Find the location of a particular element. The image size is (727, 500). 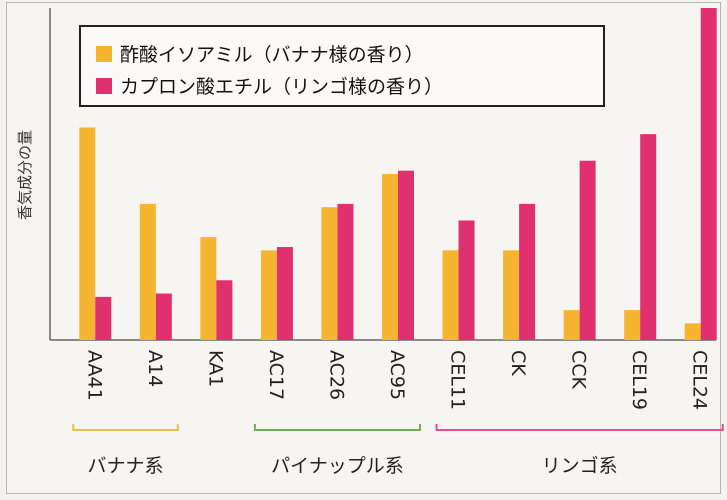

bar-isoamyl-acetate-a14 is located at coordinates (147, 271).